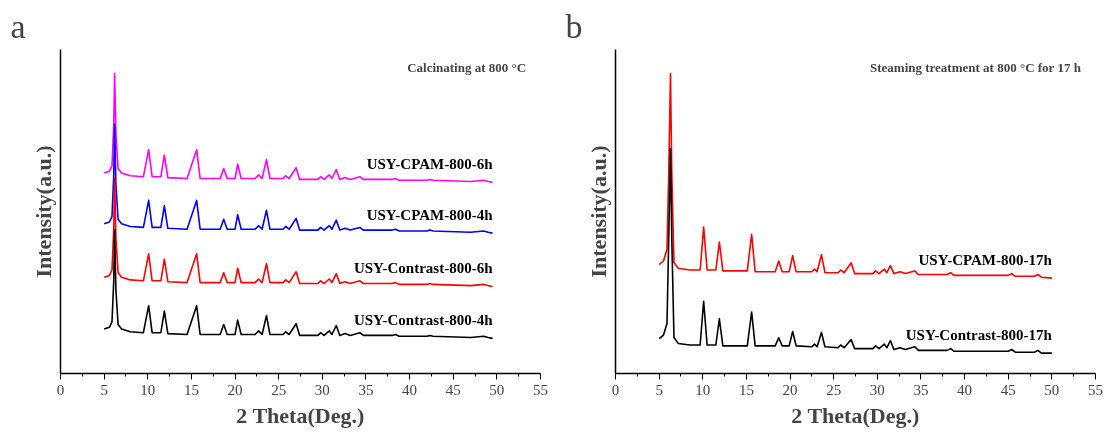 This screenshot has width=1120, height=434. I want to click on text: a, so click(18, 26).